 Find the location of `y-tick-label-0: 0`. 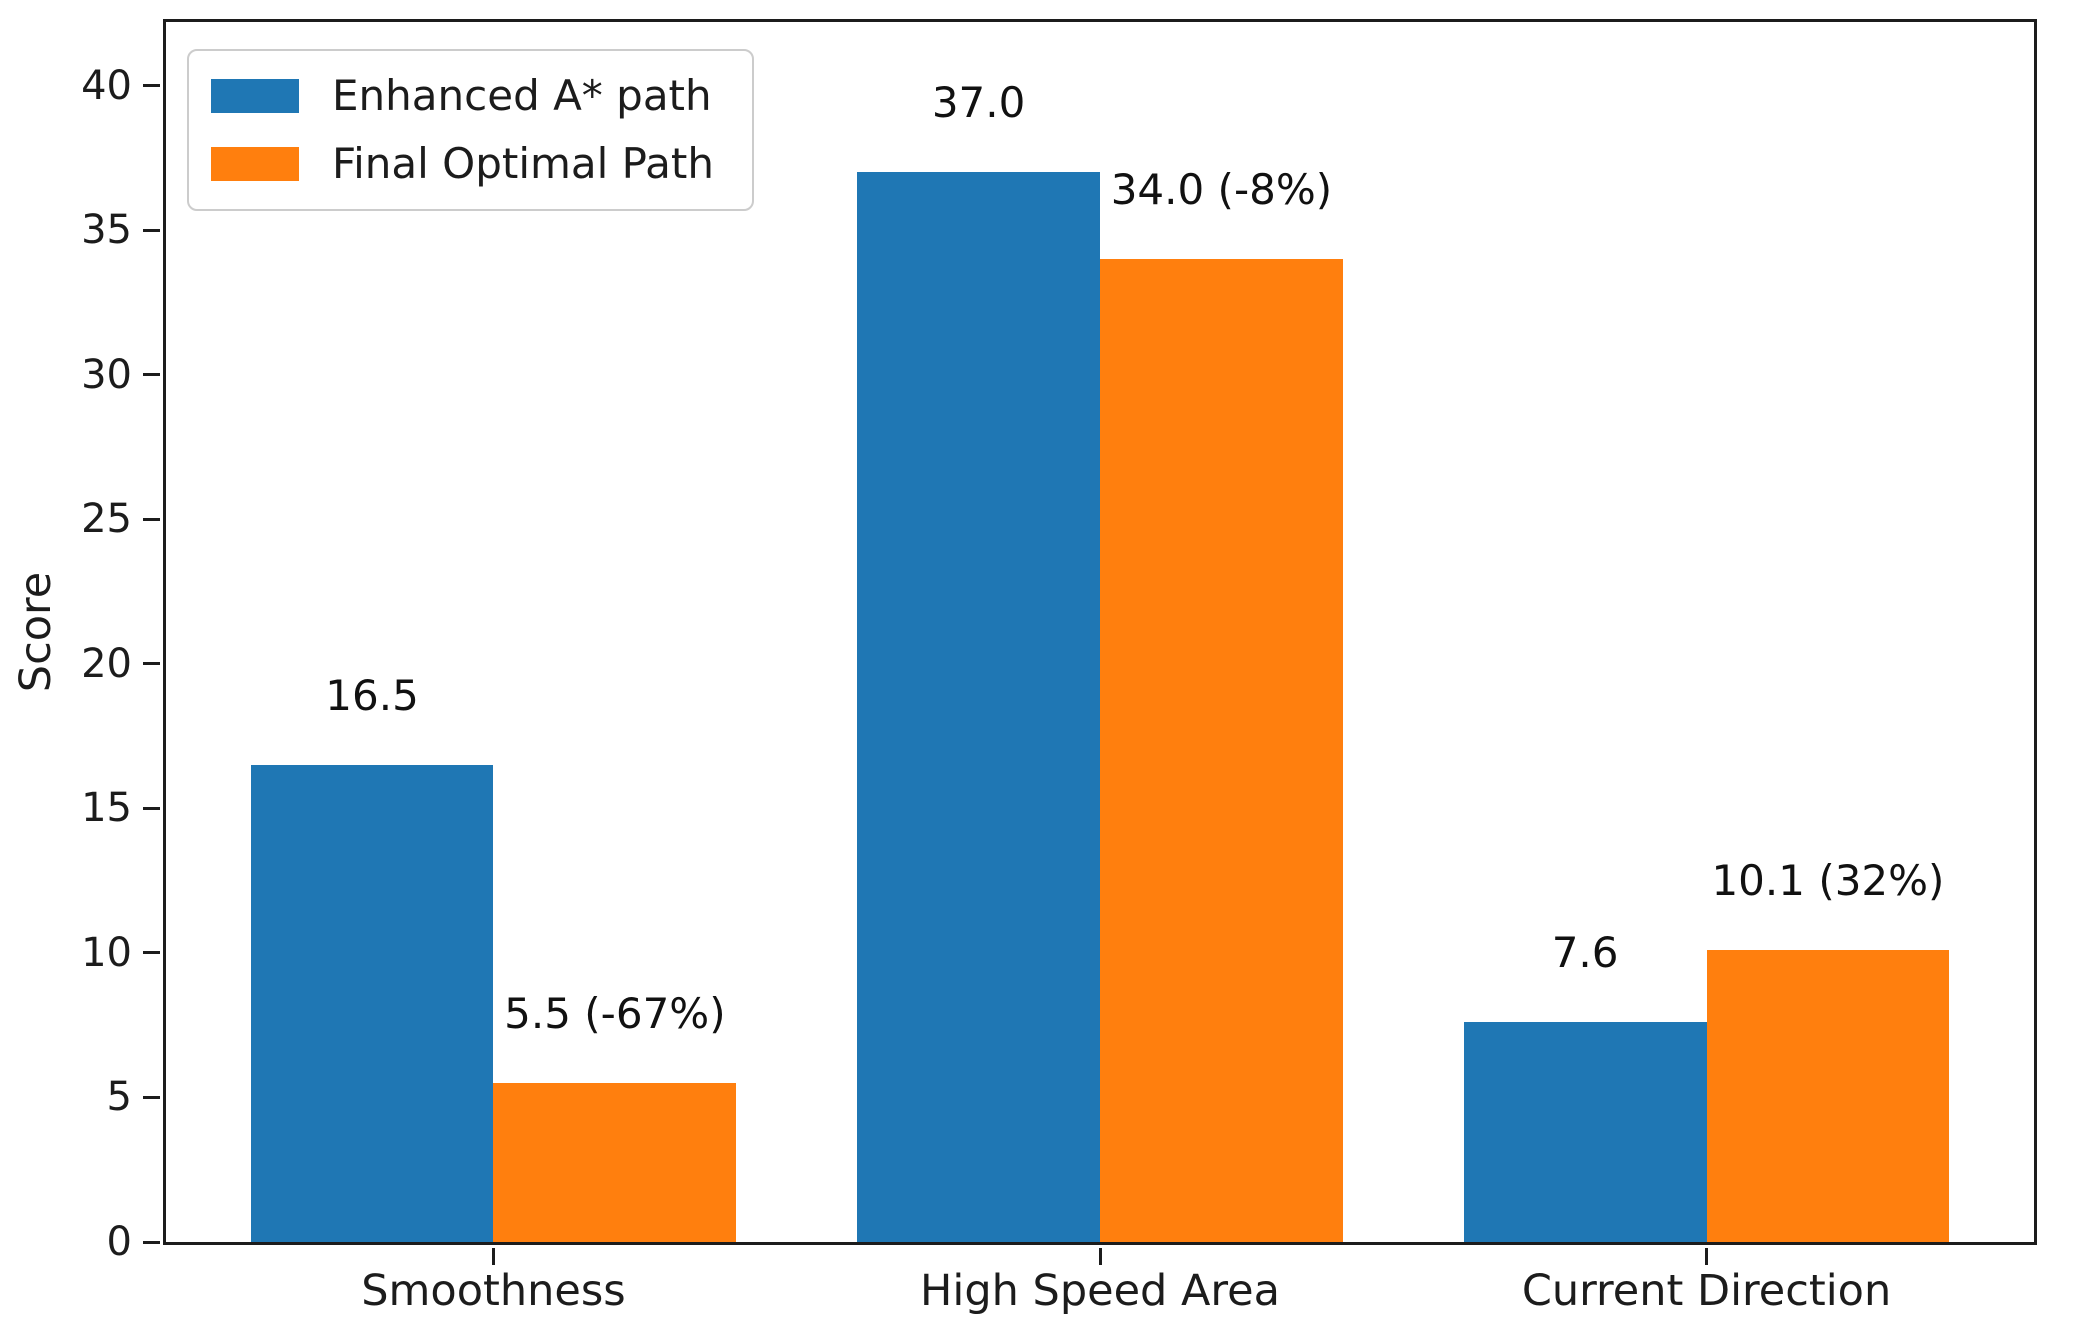

y-tick-label-0: 0 is located at coordinates (119, 1242).